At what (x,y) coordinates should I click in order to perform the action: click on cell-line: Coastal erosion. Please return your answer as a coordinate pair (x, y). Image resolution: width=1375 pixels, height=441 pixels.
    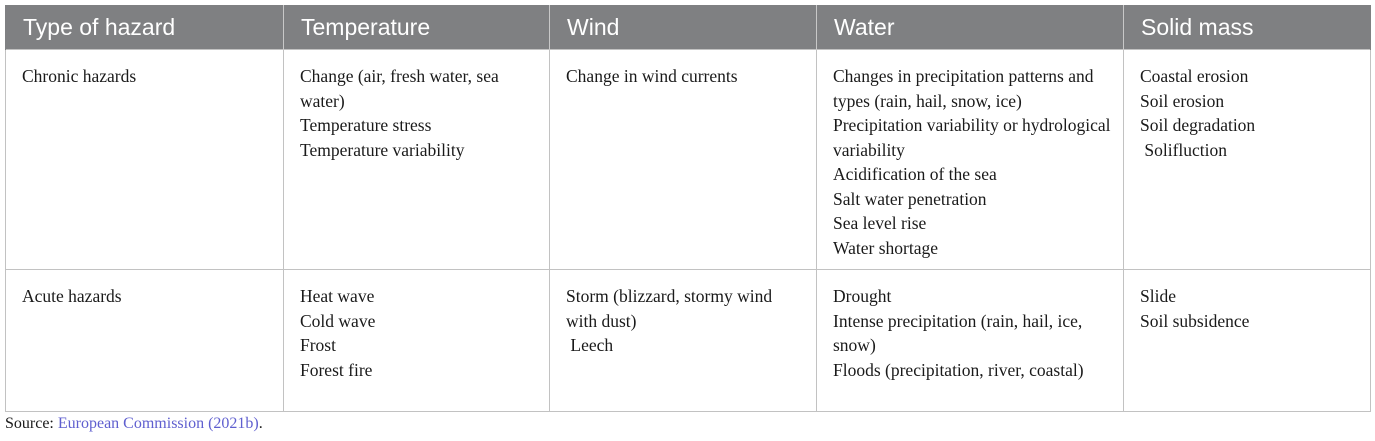
    Looking at the image, I should click on (1194, 76).